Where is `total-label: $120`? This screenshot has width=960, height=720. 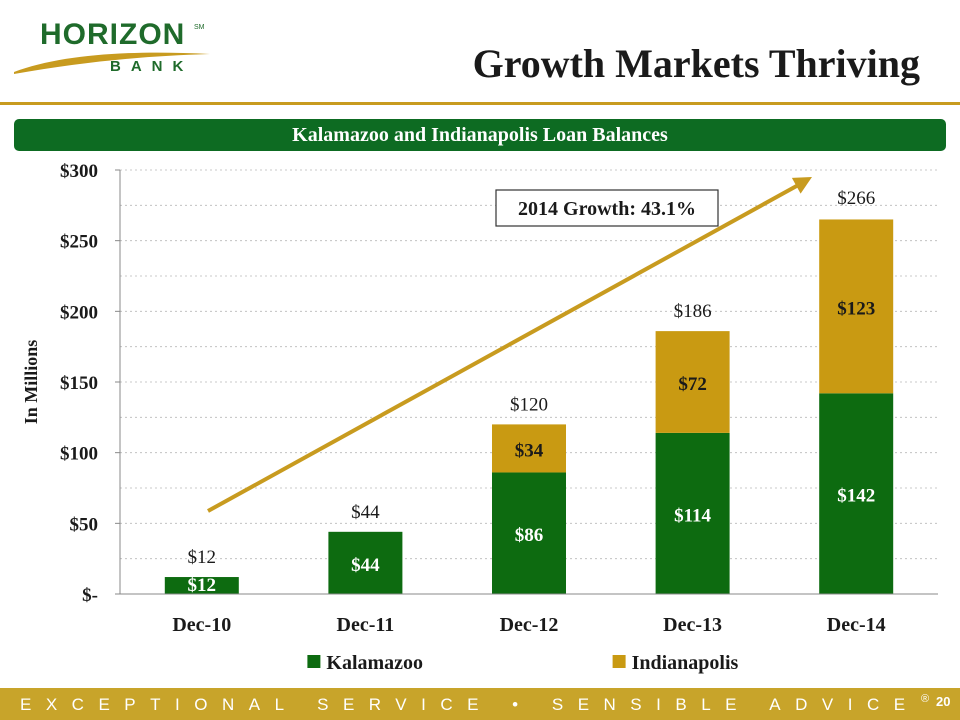
total-label: $120 is located at coordinates (529, 404).